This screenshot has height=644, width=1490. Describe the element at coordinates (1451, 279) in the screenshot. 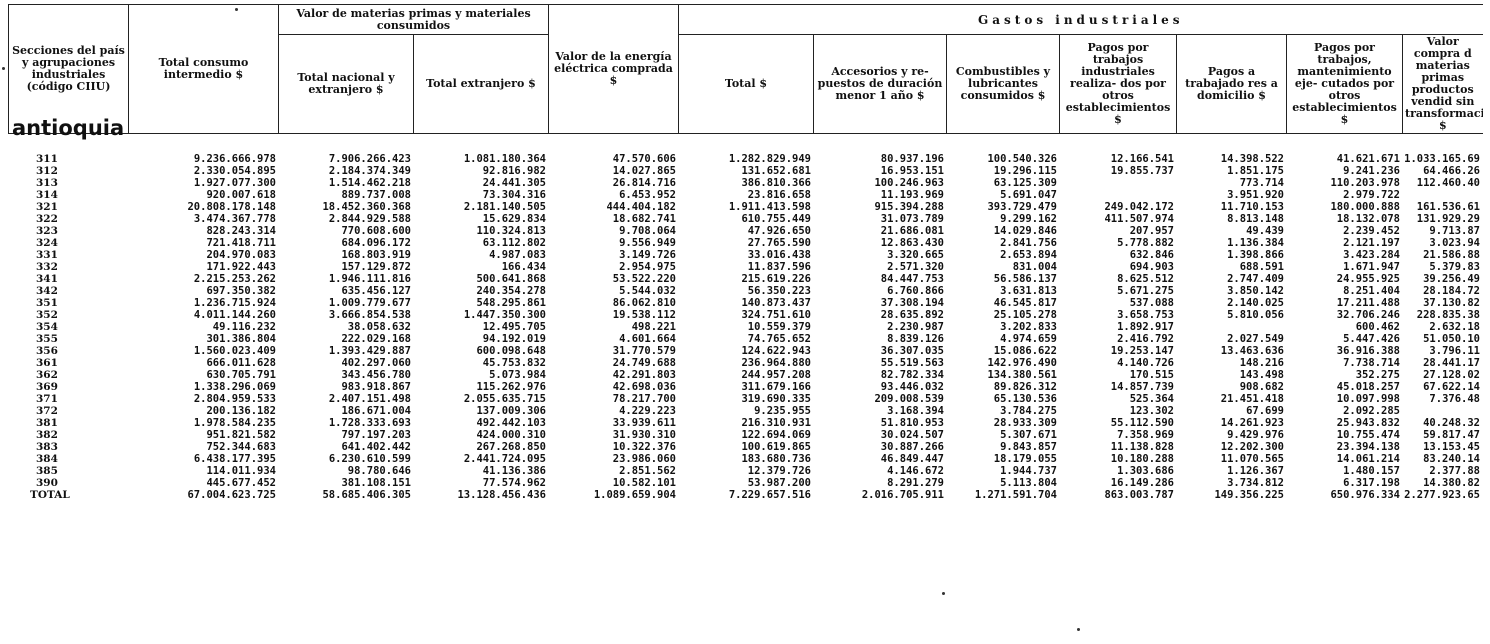

I see `table-cell: 39.256.49` at that location.